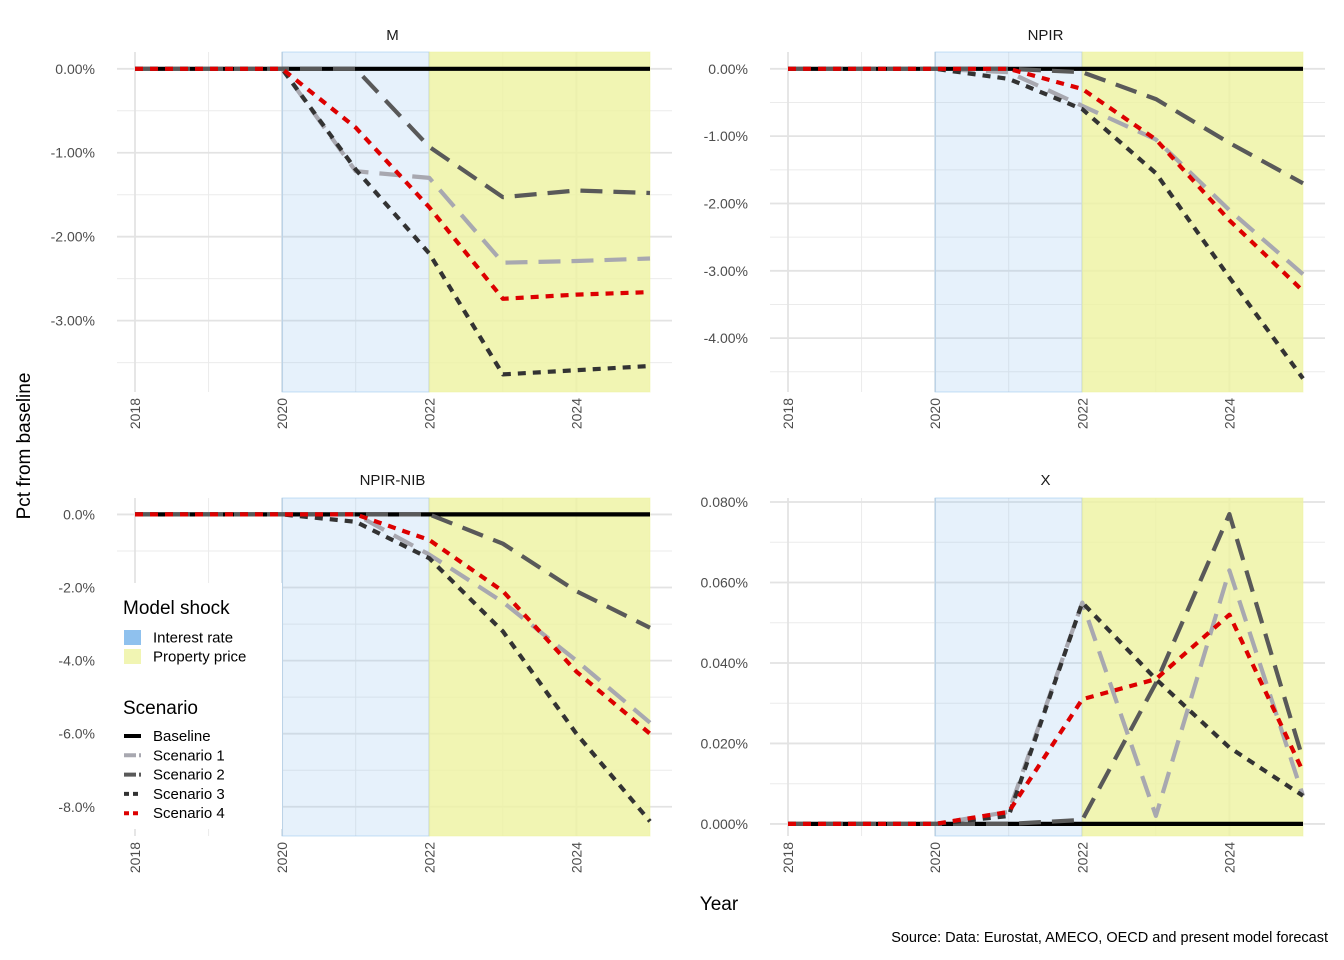  I want to click on legend-scenario-label: Scenario 4, so click(189, 813).